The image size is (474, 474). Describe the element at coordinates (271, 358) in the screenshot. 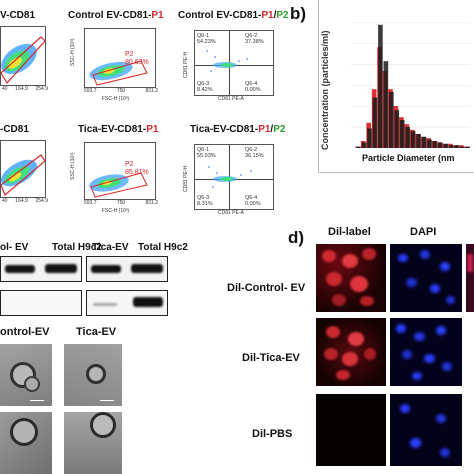

I see `panel-d-row2-label: Dil-Tica-EV` at that location.